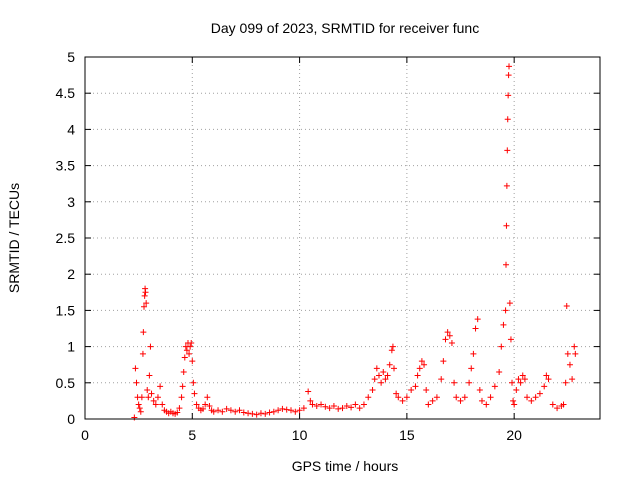 This screenshot has height=480, width=640. I want to click on x-tick-label: 5, so click(192, 435).